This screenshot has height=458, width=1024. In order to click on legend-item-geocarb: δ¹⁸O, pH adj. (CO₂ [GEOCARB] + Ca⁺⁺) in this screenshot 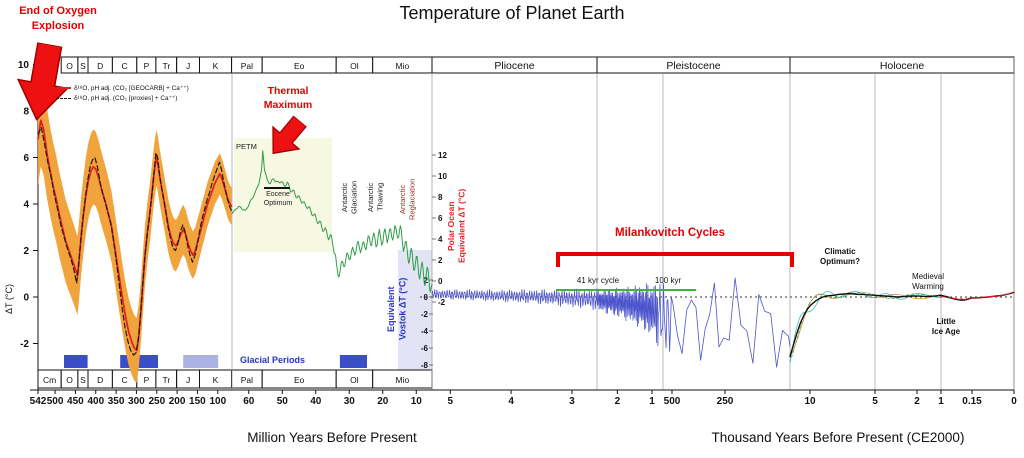, I will do `click(122, 88)`.